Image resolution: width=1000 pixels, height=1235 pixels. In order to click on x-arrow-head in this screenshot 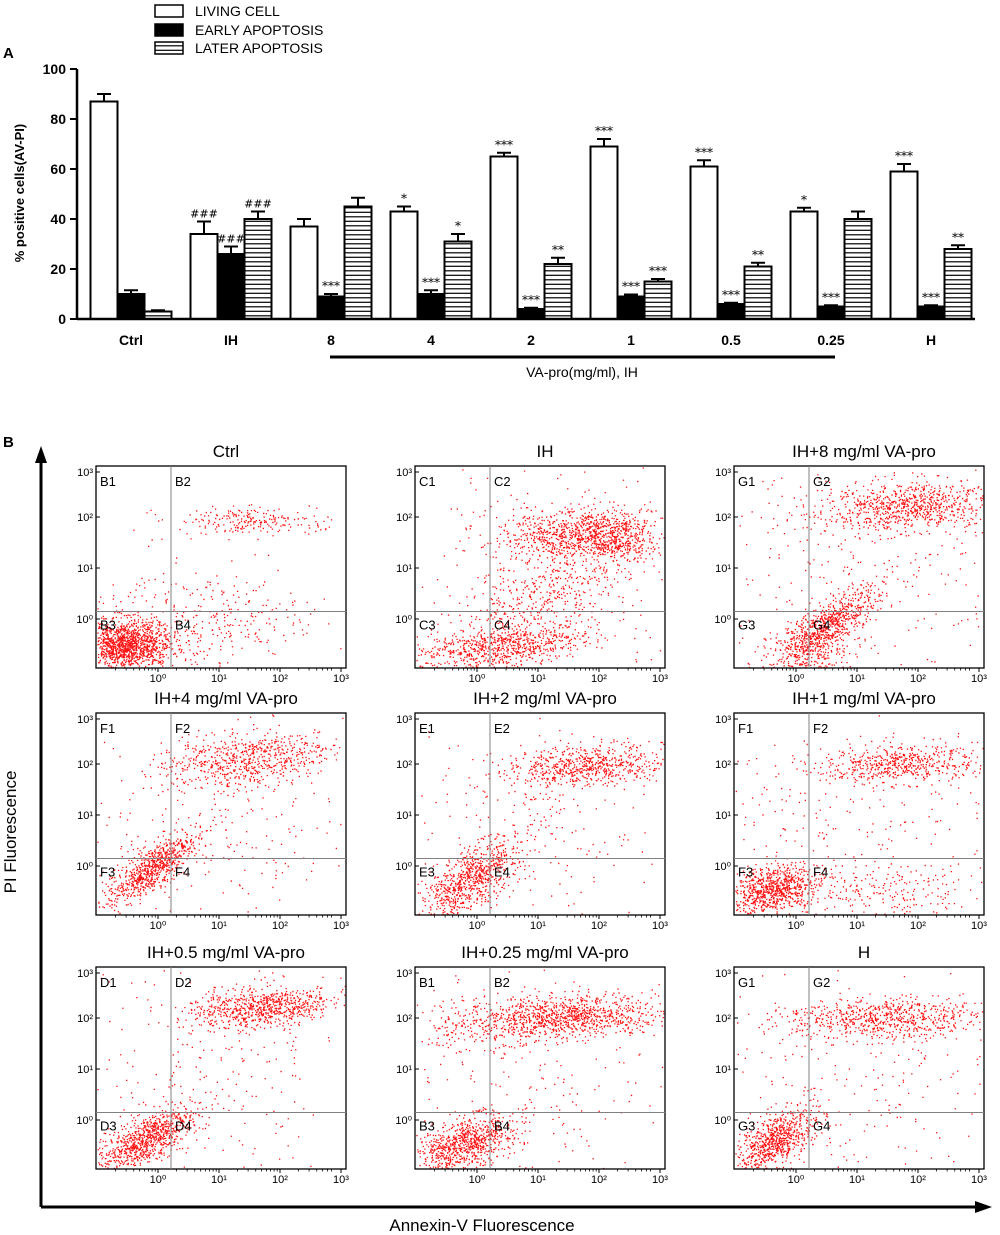, I will do `click(983, 1207)`.